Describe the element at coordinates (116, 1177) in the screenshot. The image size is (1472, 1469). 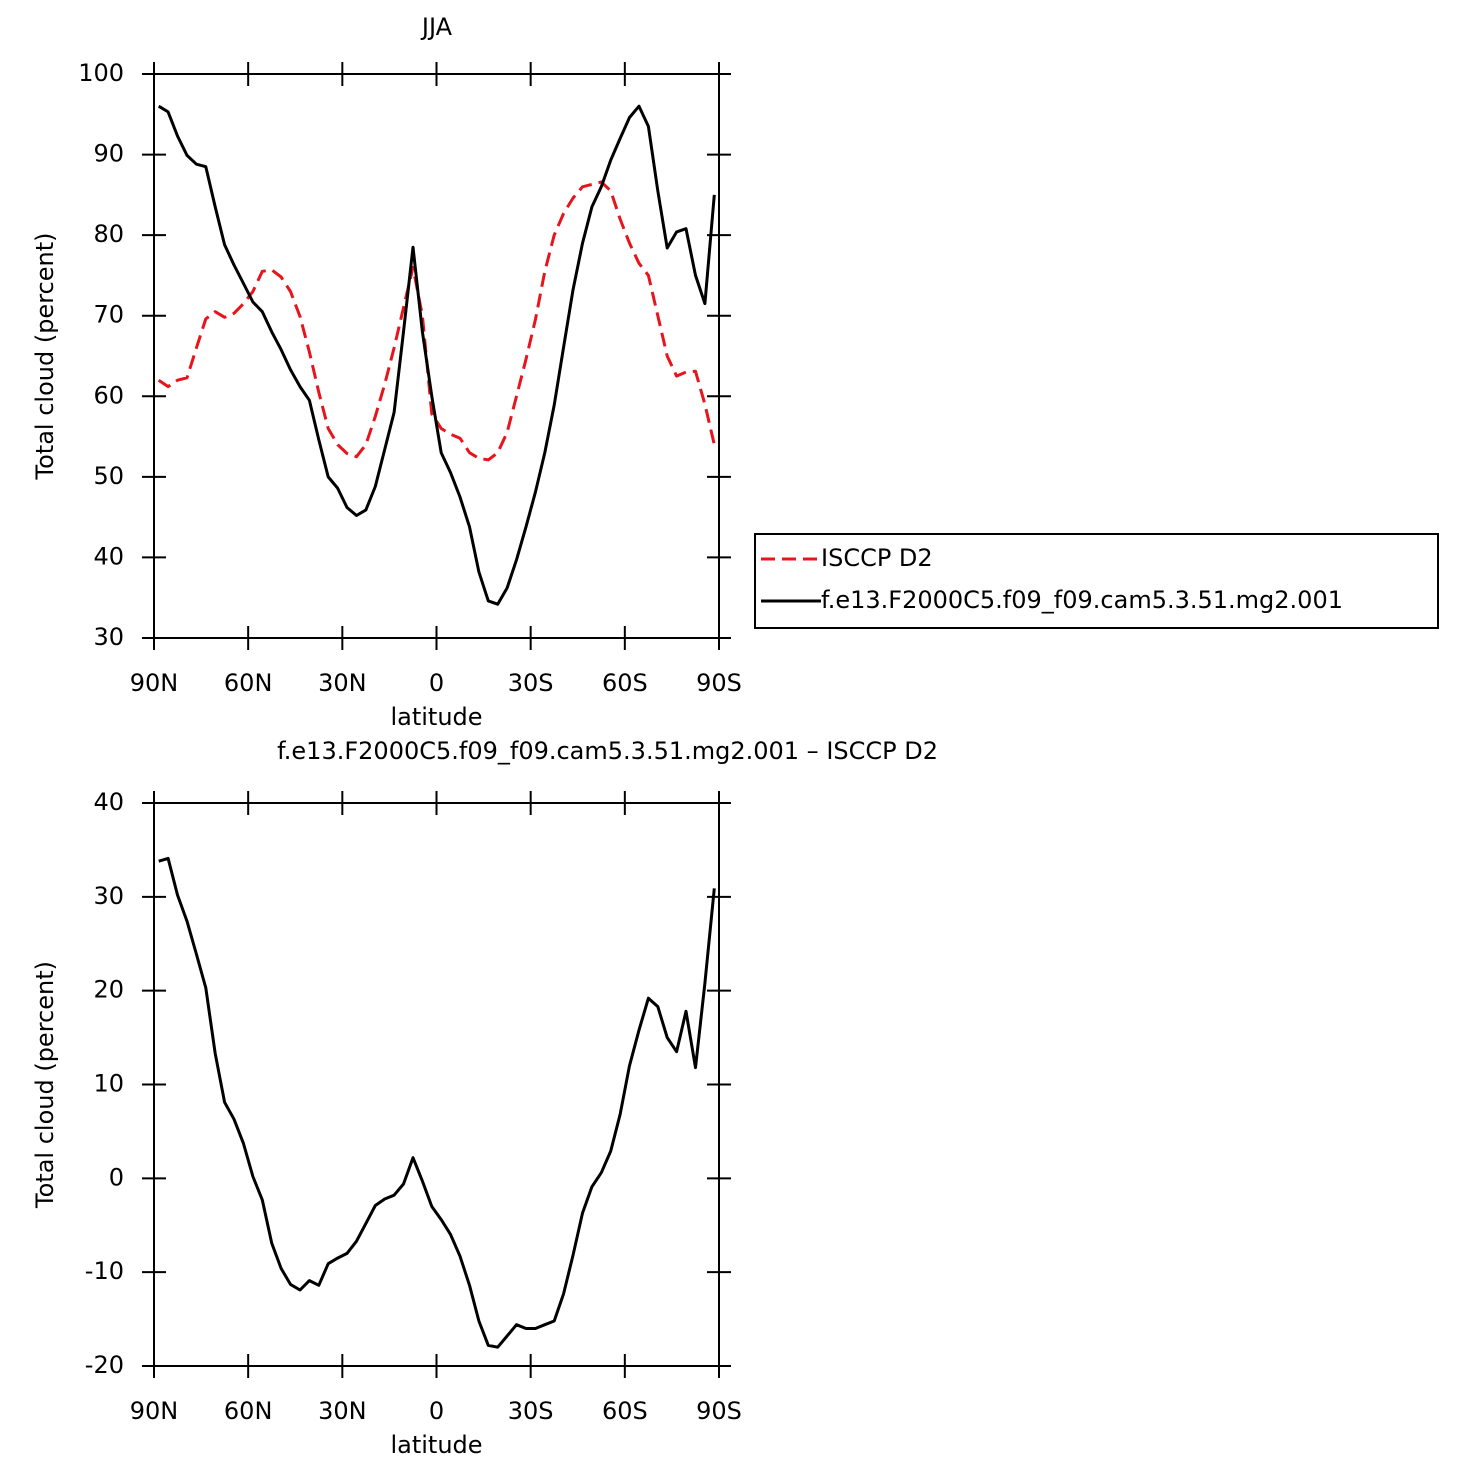
I see `y-tick-label: 0` at that location.